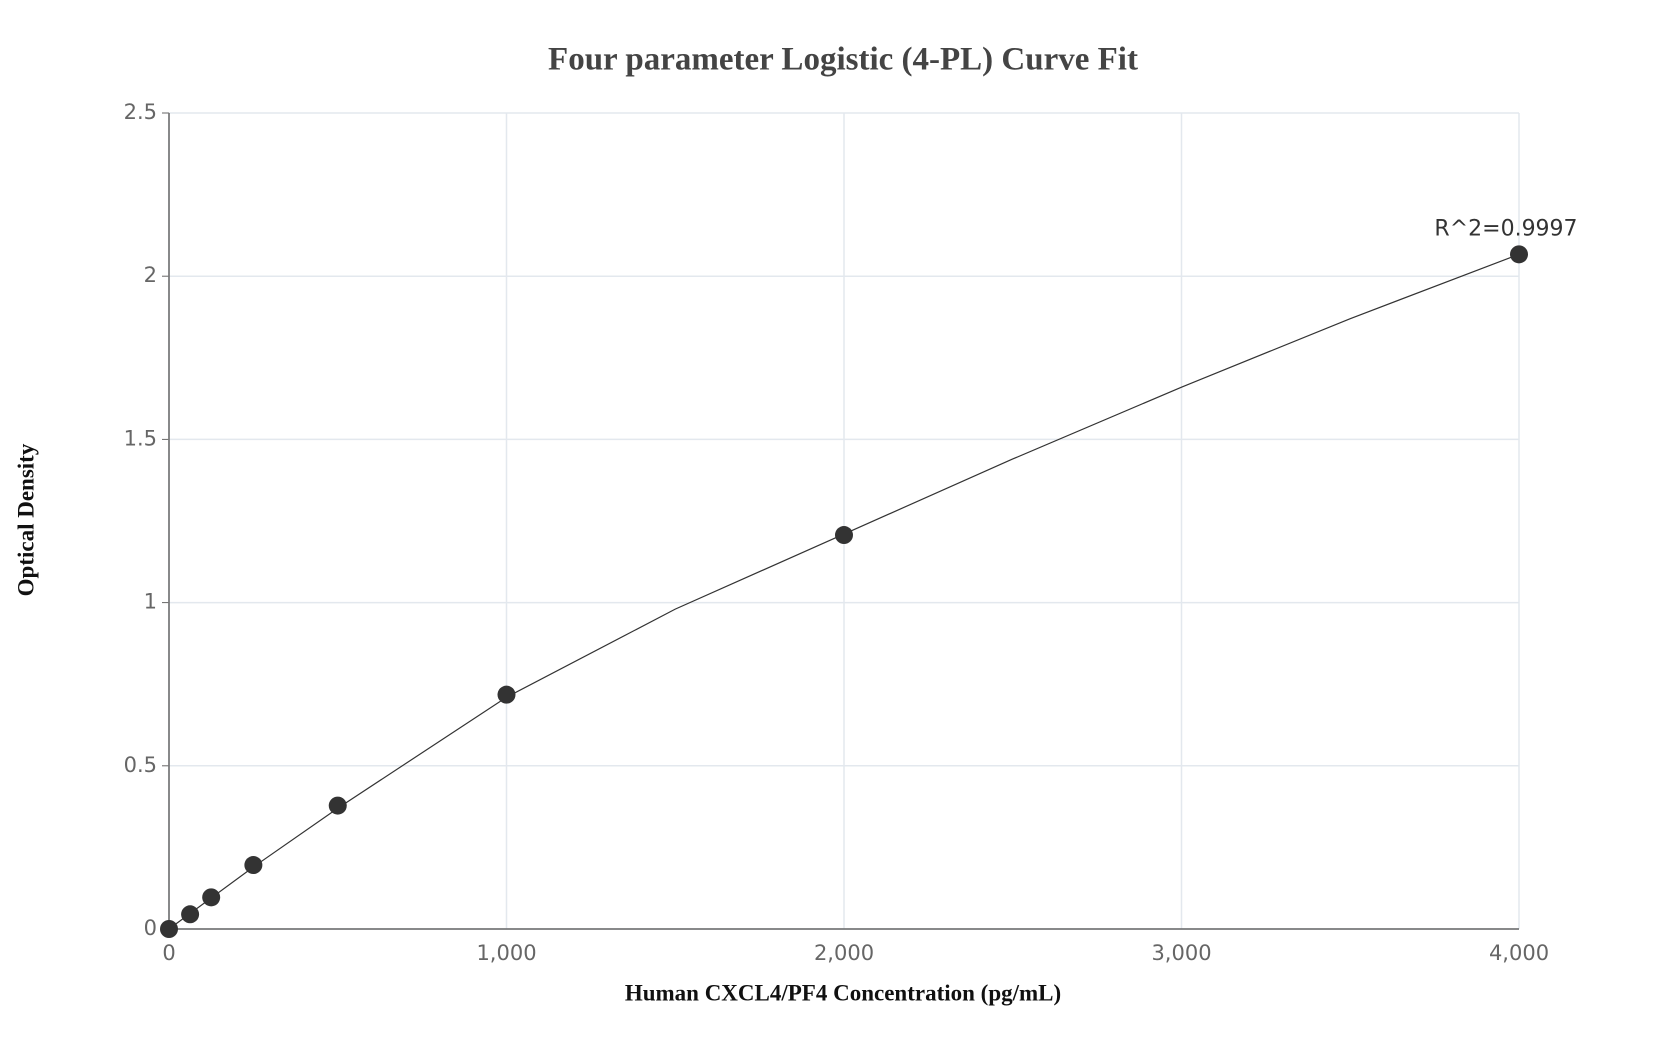  What do you see at coordinates (1505, 228) in the screenshot?
I see `annotation: R^2=0.9997` at bounding box center [1505, 228].